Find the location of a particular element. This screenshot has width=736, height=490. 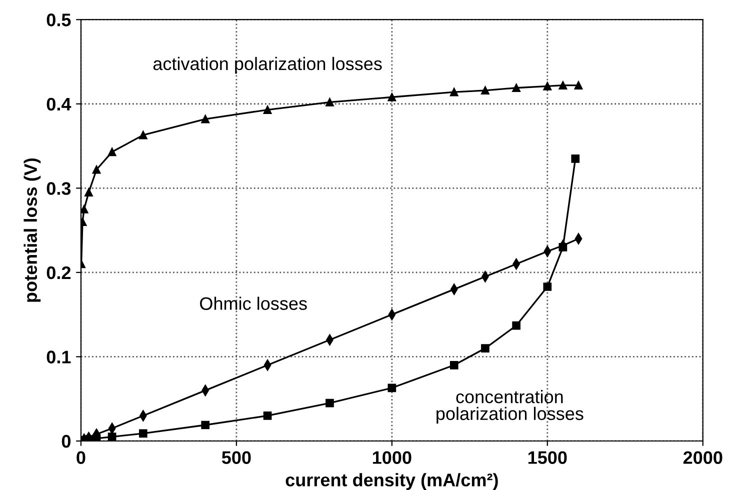

series-label: Ohmic losses is located at coordinates (253, 303).